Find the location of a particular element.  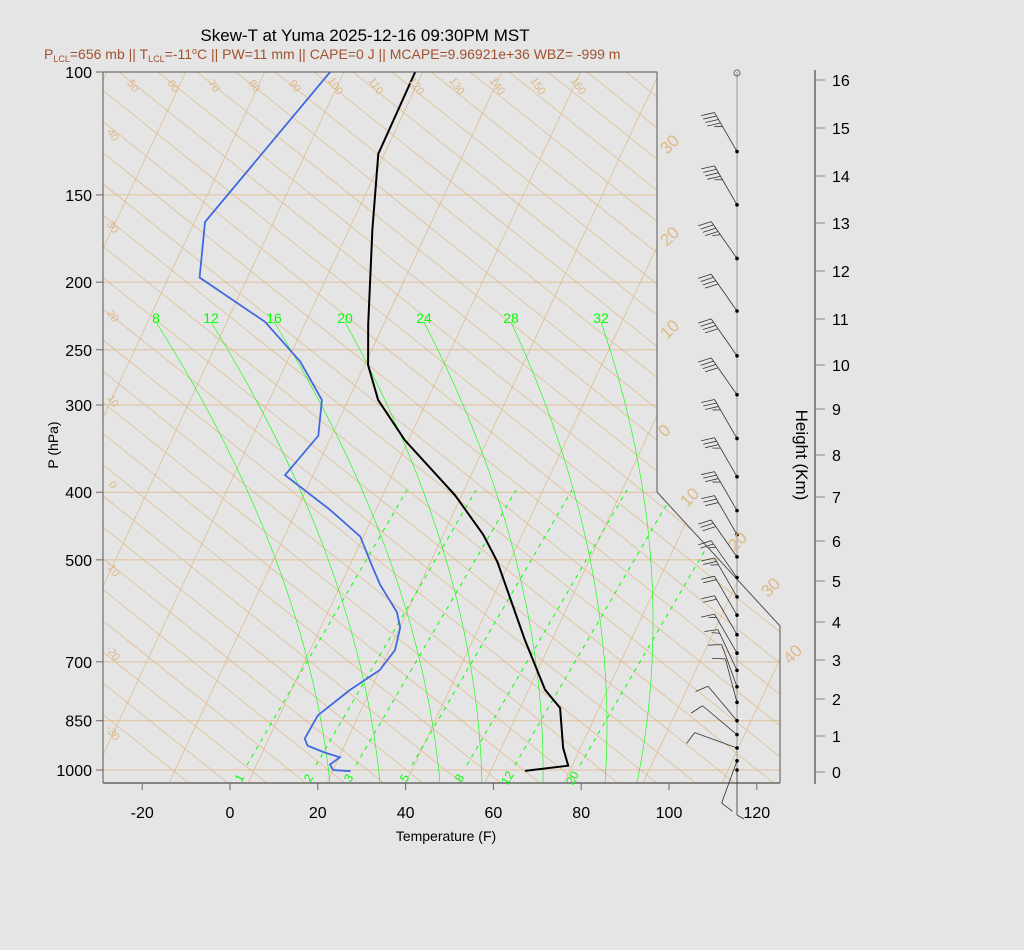

wind-barbs is located at coordinates (715, 444).